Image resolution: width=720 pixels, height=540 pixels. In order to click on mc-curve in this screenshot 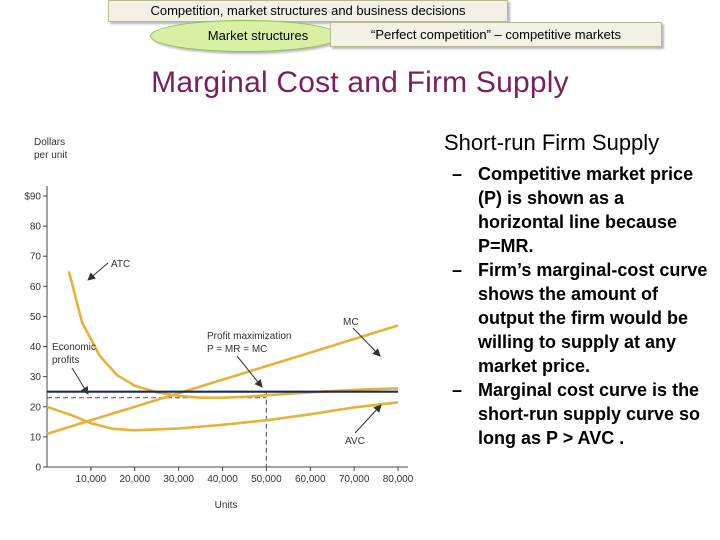, I will do `click(222, 380)`.